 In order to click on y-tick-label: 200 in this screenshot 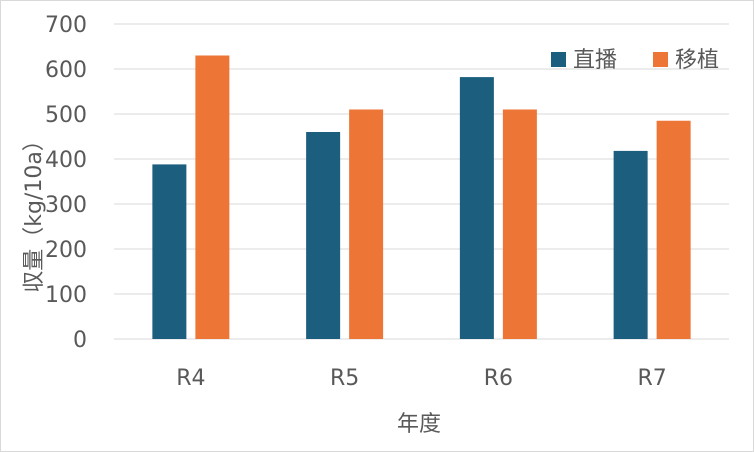, I will do `click(66, 250)`.